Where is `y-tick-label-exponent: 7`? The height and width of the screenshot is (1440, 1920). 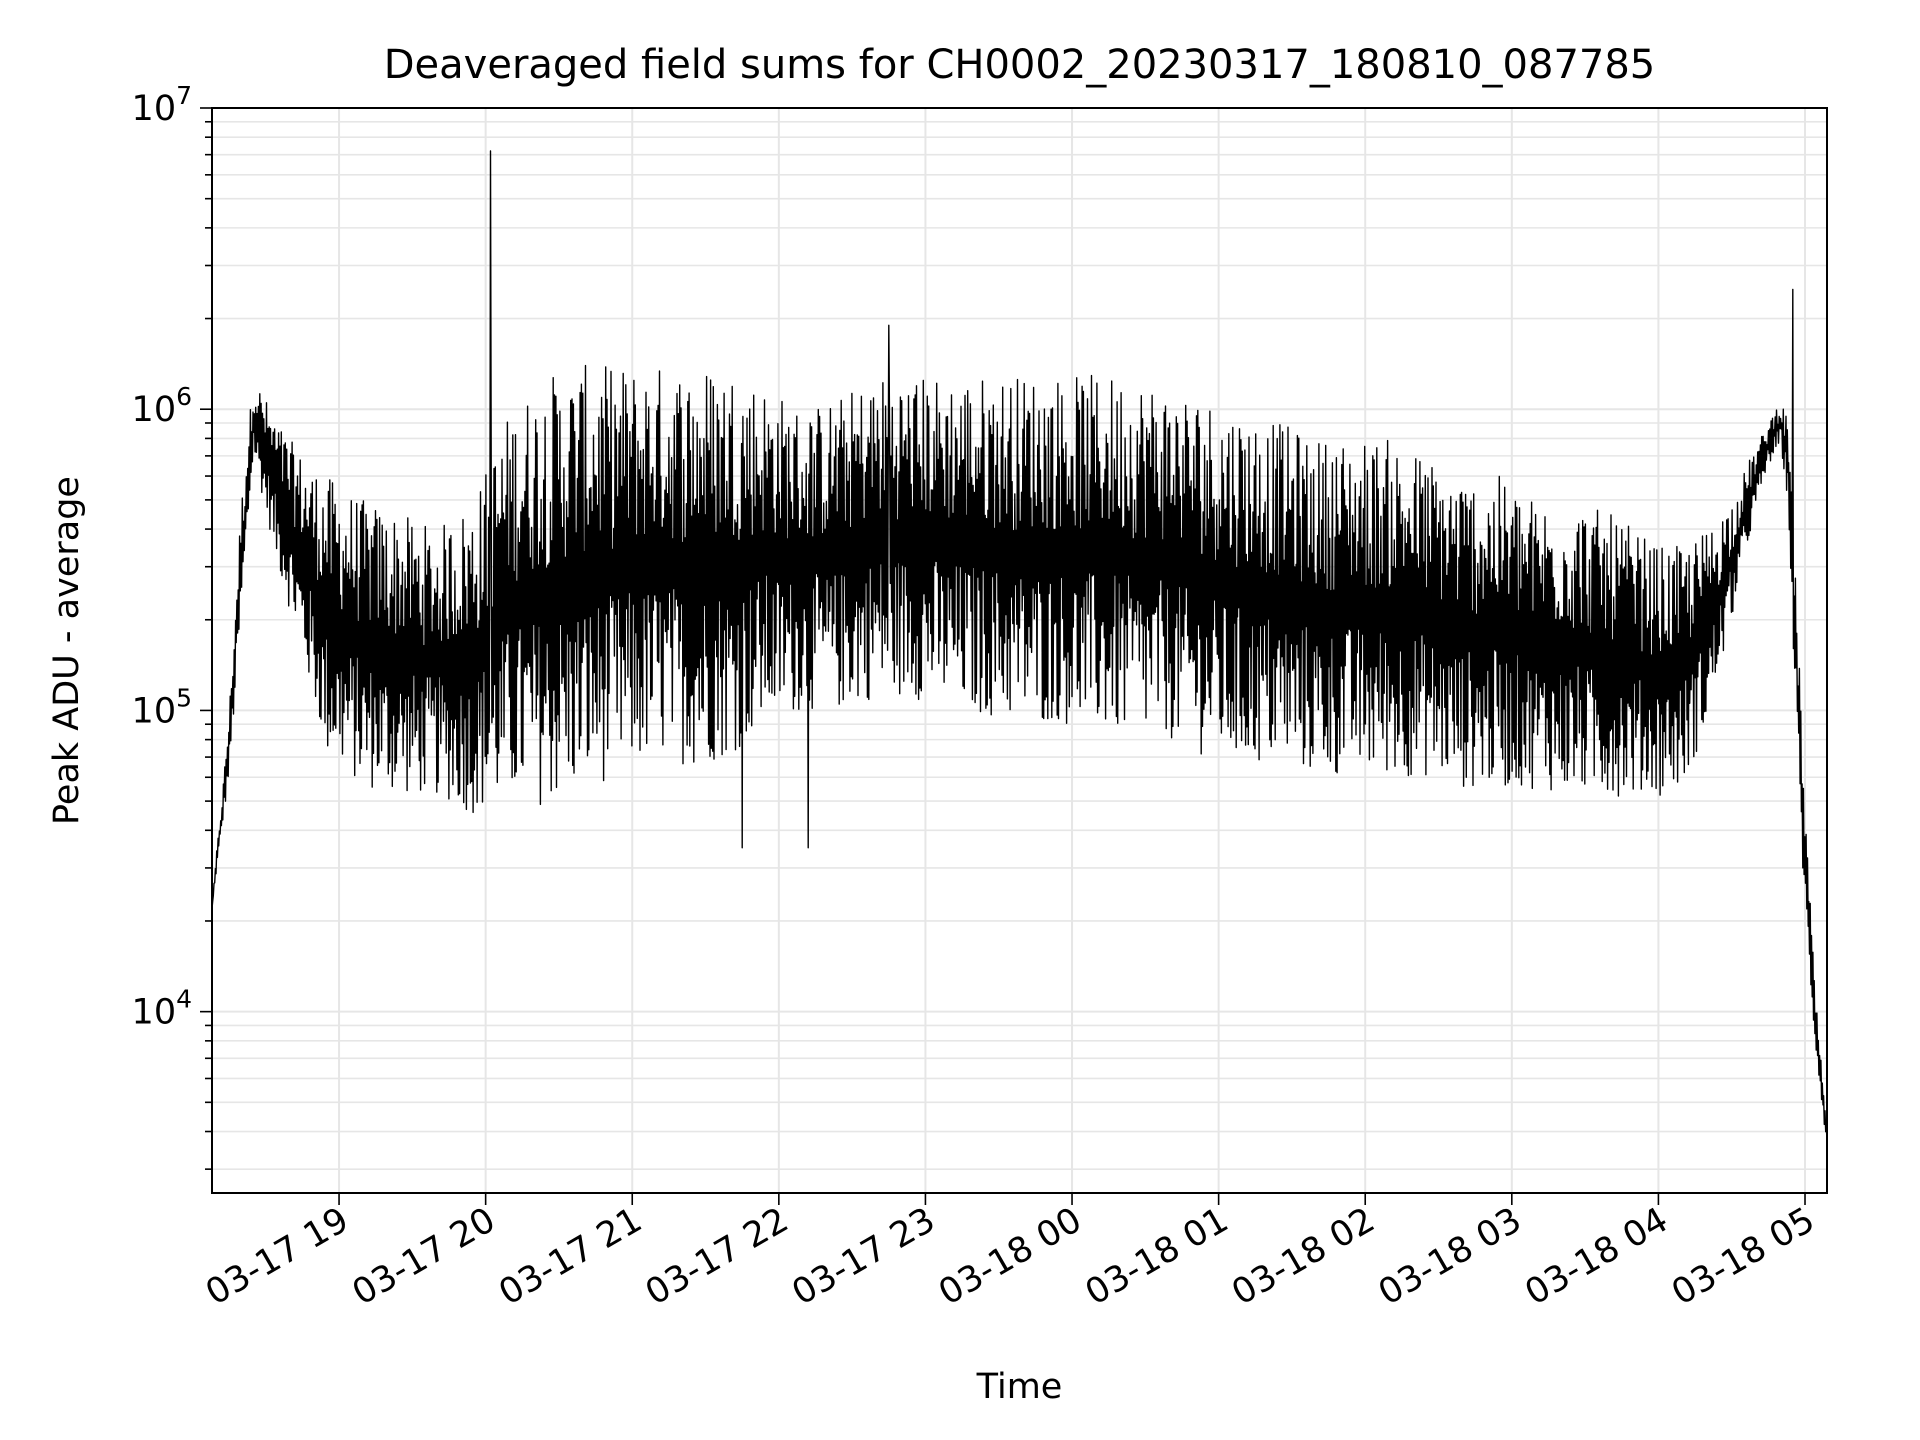
y-tick-label-exponent: 7 is located at coordinates (184, 95).